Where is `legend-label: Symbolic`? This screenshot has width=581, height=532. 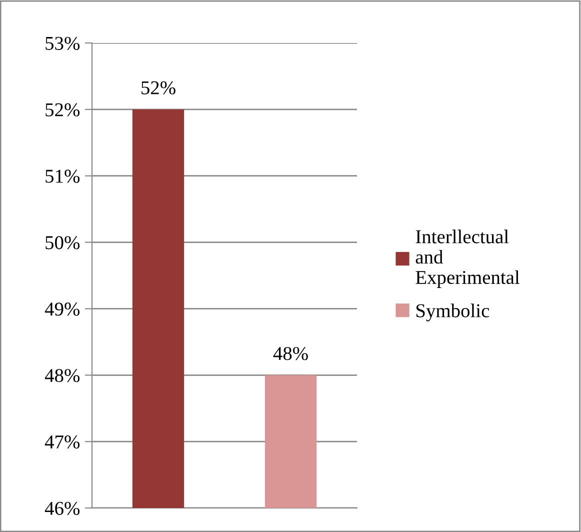
legend-label: Symbolic is located at coordinates (453, 313).